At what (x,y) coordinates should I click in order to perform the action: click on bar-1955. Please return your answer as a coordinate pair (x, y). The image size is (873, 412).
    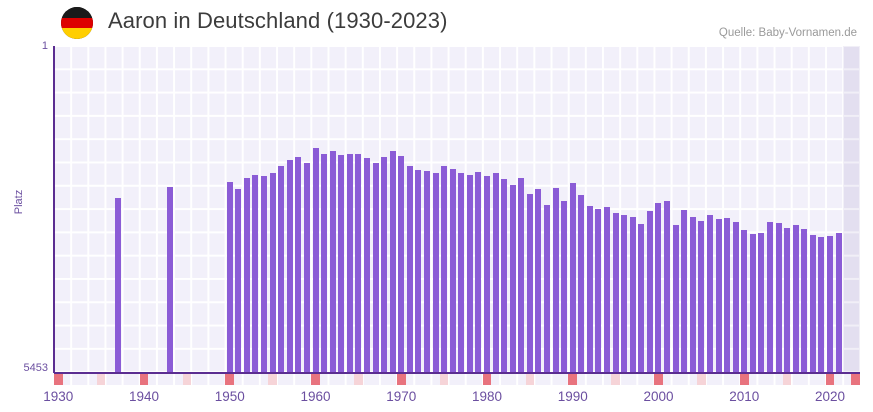
    Looking at the image, I should click on (272, 272).